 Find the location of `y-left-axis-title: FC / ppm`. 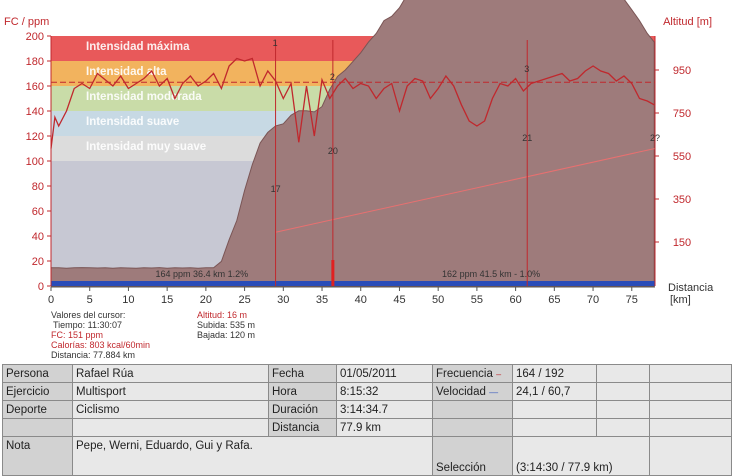

y-left-axis-title: FC / ppm is located at coordinates (26, 22).